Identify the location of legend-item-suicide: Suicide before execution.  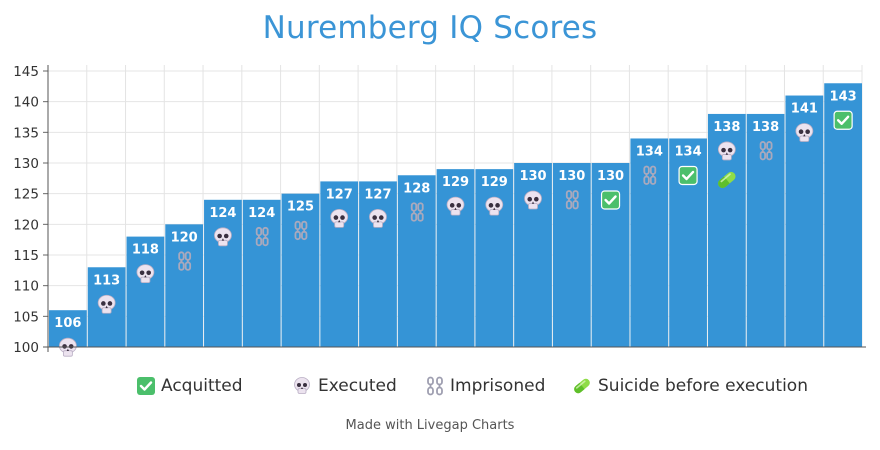
(689, 386).